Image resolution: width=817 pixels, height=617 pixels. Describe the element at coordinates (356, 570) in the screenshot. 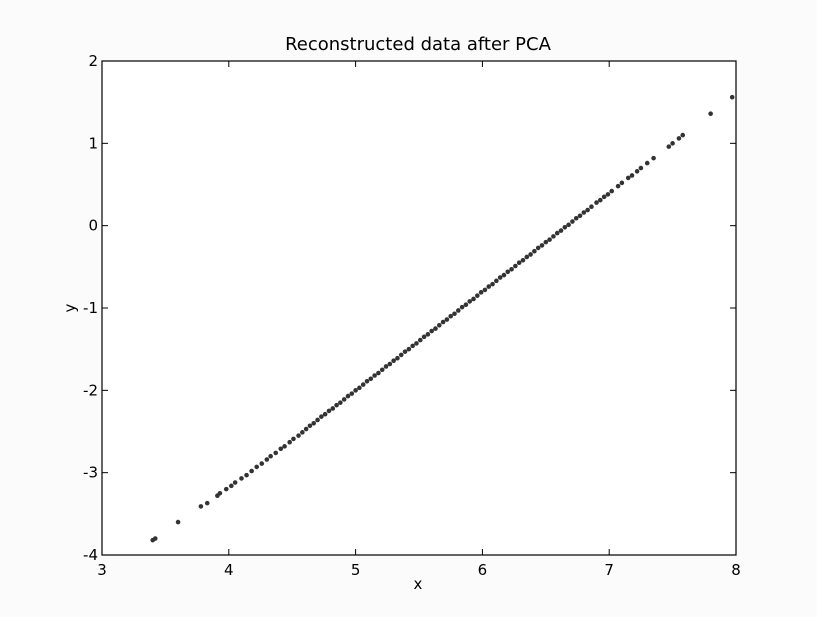

I see `x-tick-label: 5` at that location.